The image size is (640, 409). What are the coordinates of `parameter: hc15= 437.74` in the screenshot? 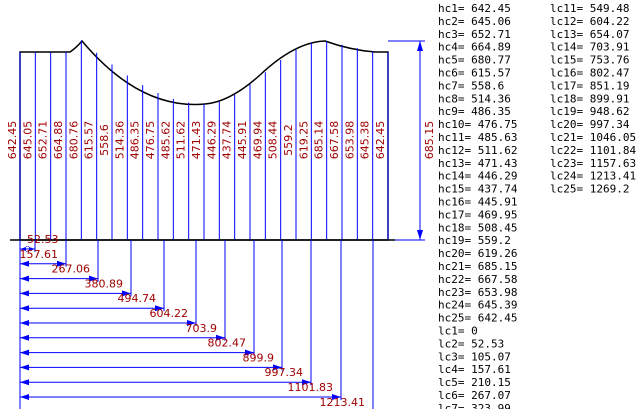 It's located at (478, 189).